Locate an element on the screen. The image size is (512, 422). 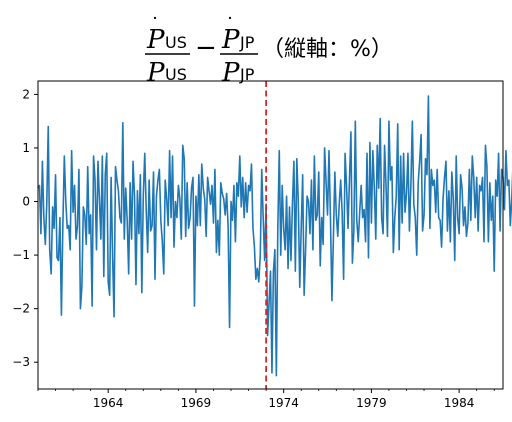
title-num-right-sub: JP is located at coordinates (247, 42).